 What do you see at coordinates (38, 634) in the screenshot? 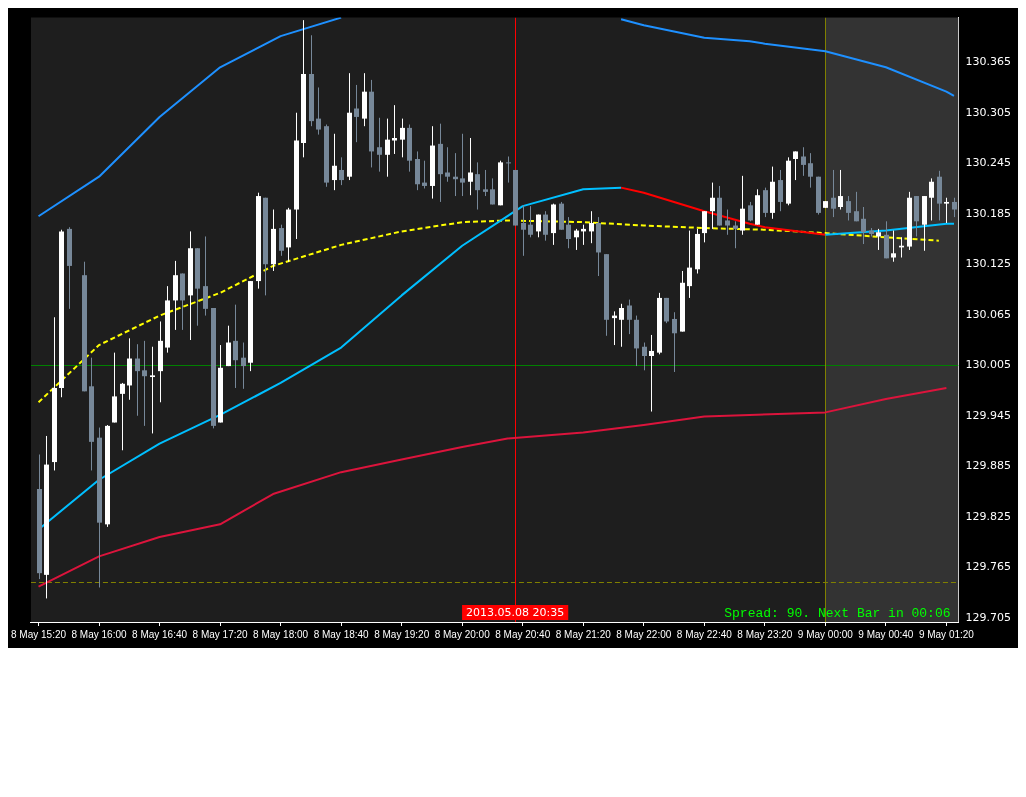
I see `x-tick-label: 8 May 15:20` at bounding box center [38, 634].